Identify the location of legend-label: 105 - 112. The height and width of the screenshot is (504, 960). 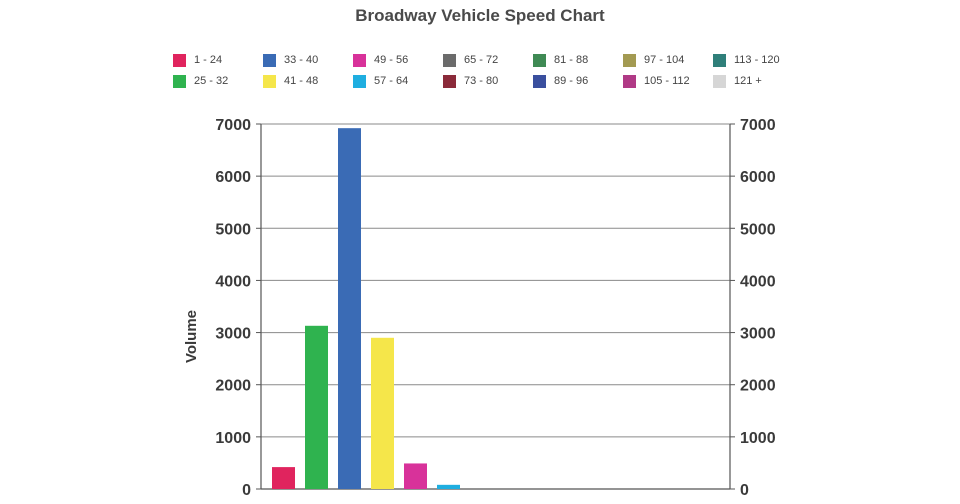
(667, 81).